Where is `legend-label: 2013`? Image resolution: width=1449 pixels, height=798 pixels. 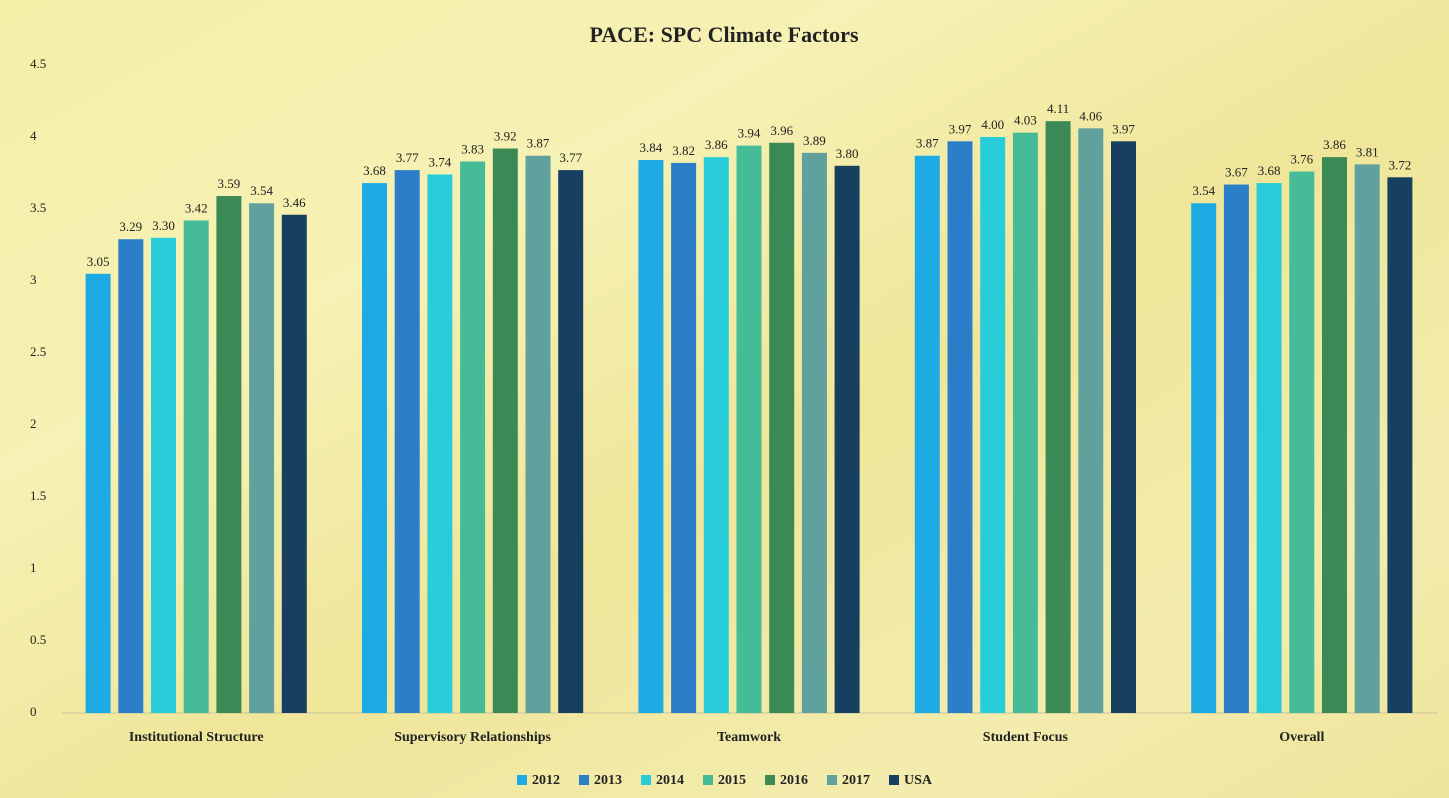 legend-label: 2013 is located at coordinates (608, 780).